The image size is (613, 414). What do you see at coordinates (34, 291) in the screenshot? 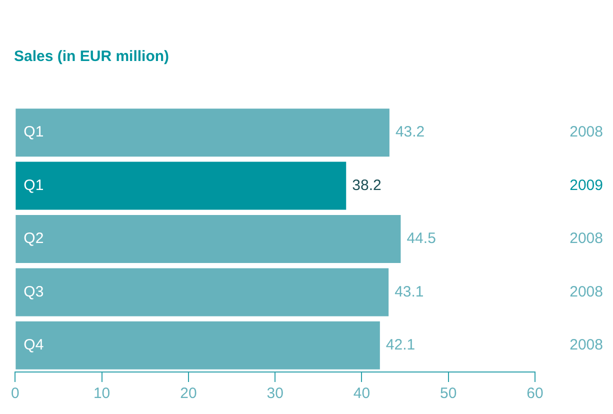
I see `y-tick-label: Q3` at bounding box center [34, 291].